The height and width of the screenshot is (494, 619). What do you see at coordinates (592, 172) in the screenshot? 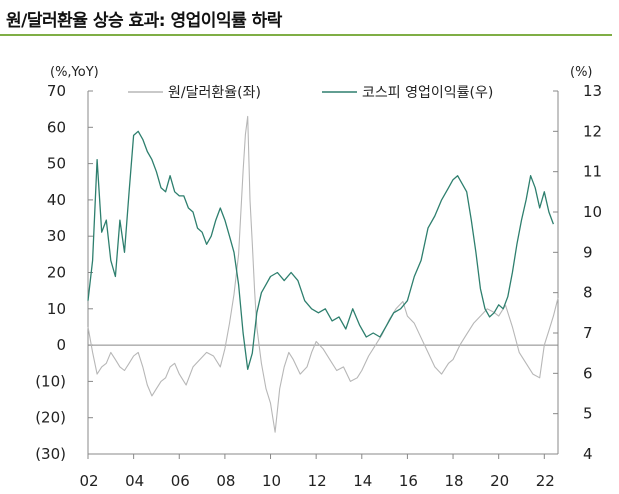
I see `right-tick-label: 11` at bounding box center [592, 172].